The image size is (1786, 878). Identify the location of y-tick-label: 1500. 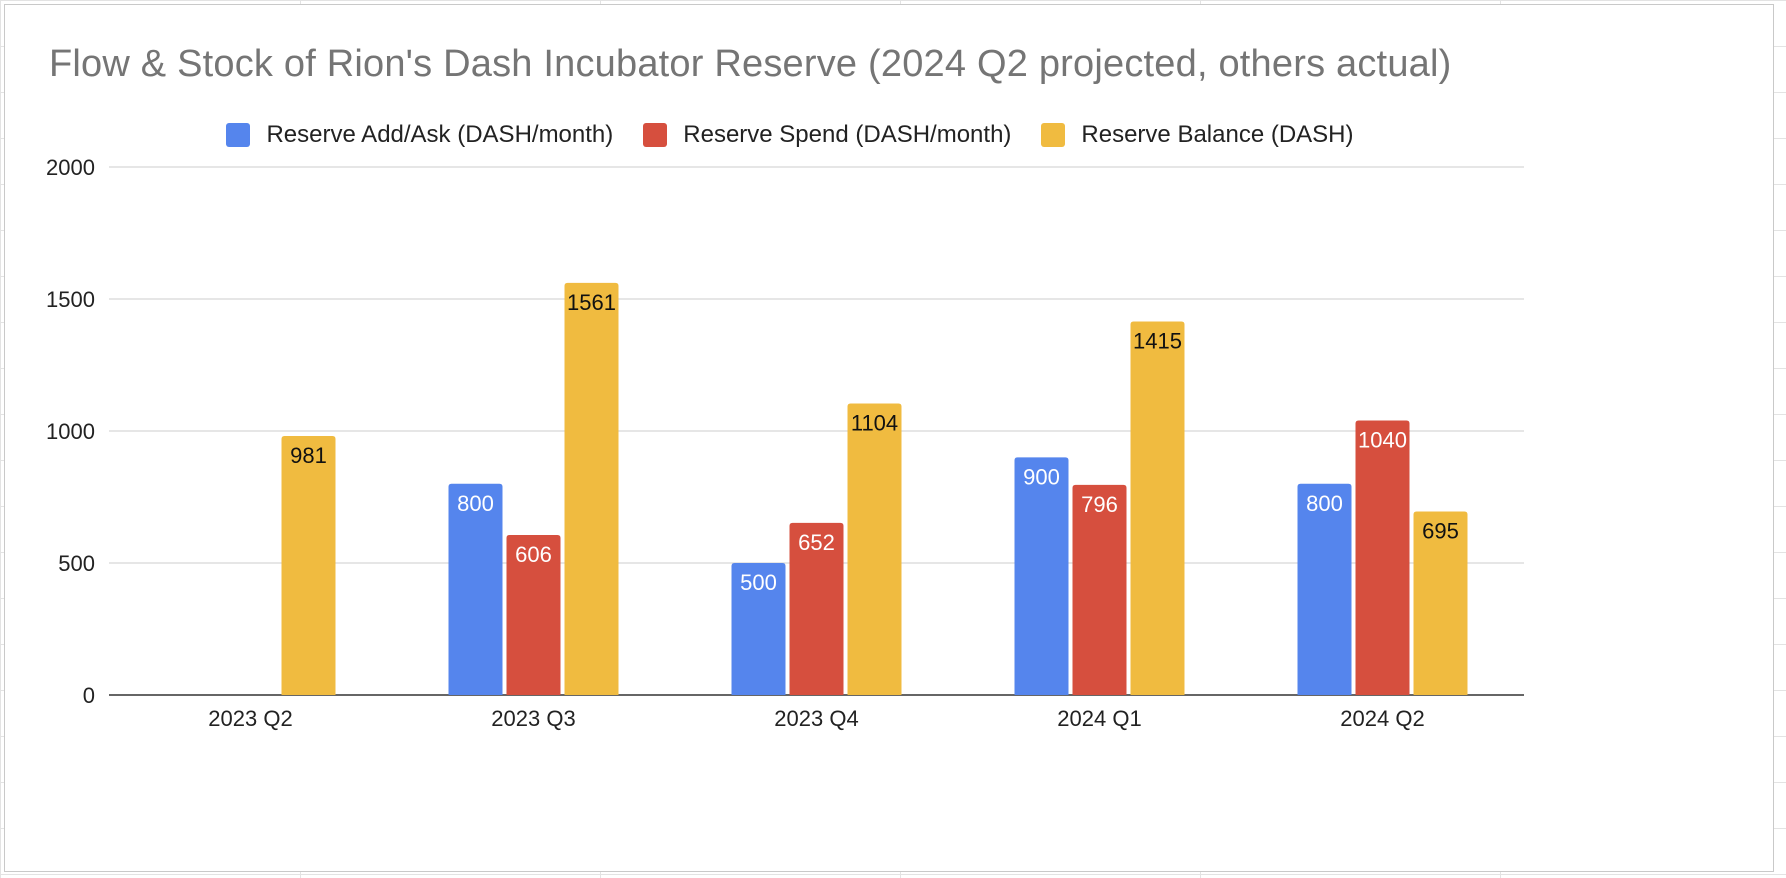
(70, 299).